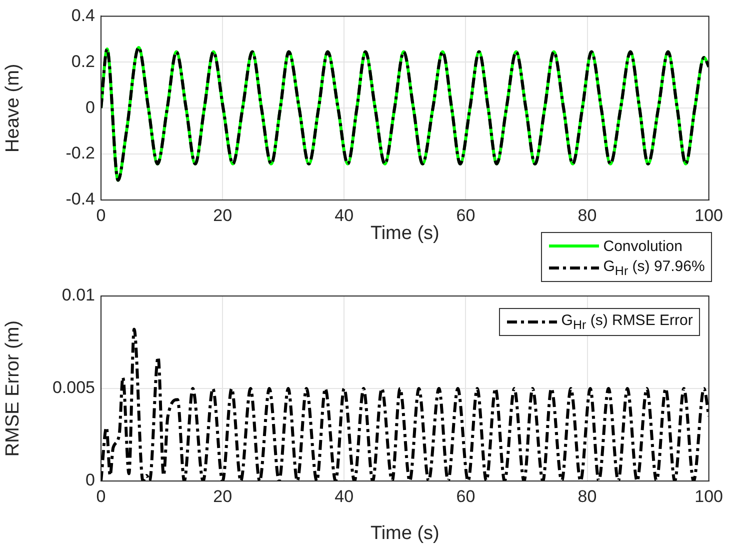 Image resolution: width=729 pixels, height=549 pixels. I want to click on y-axis-title: Heave (m), so click(13, 108).